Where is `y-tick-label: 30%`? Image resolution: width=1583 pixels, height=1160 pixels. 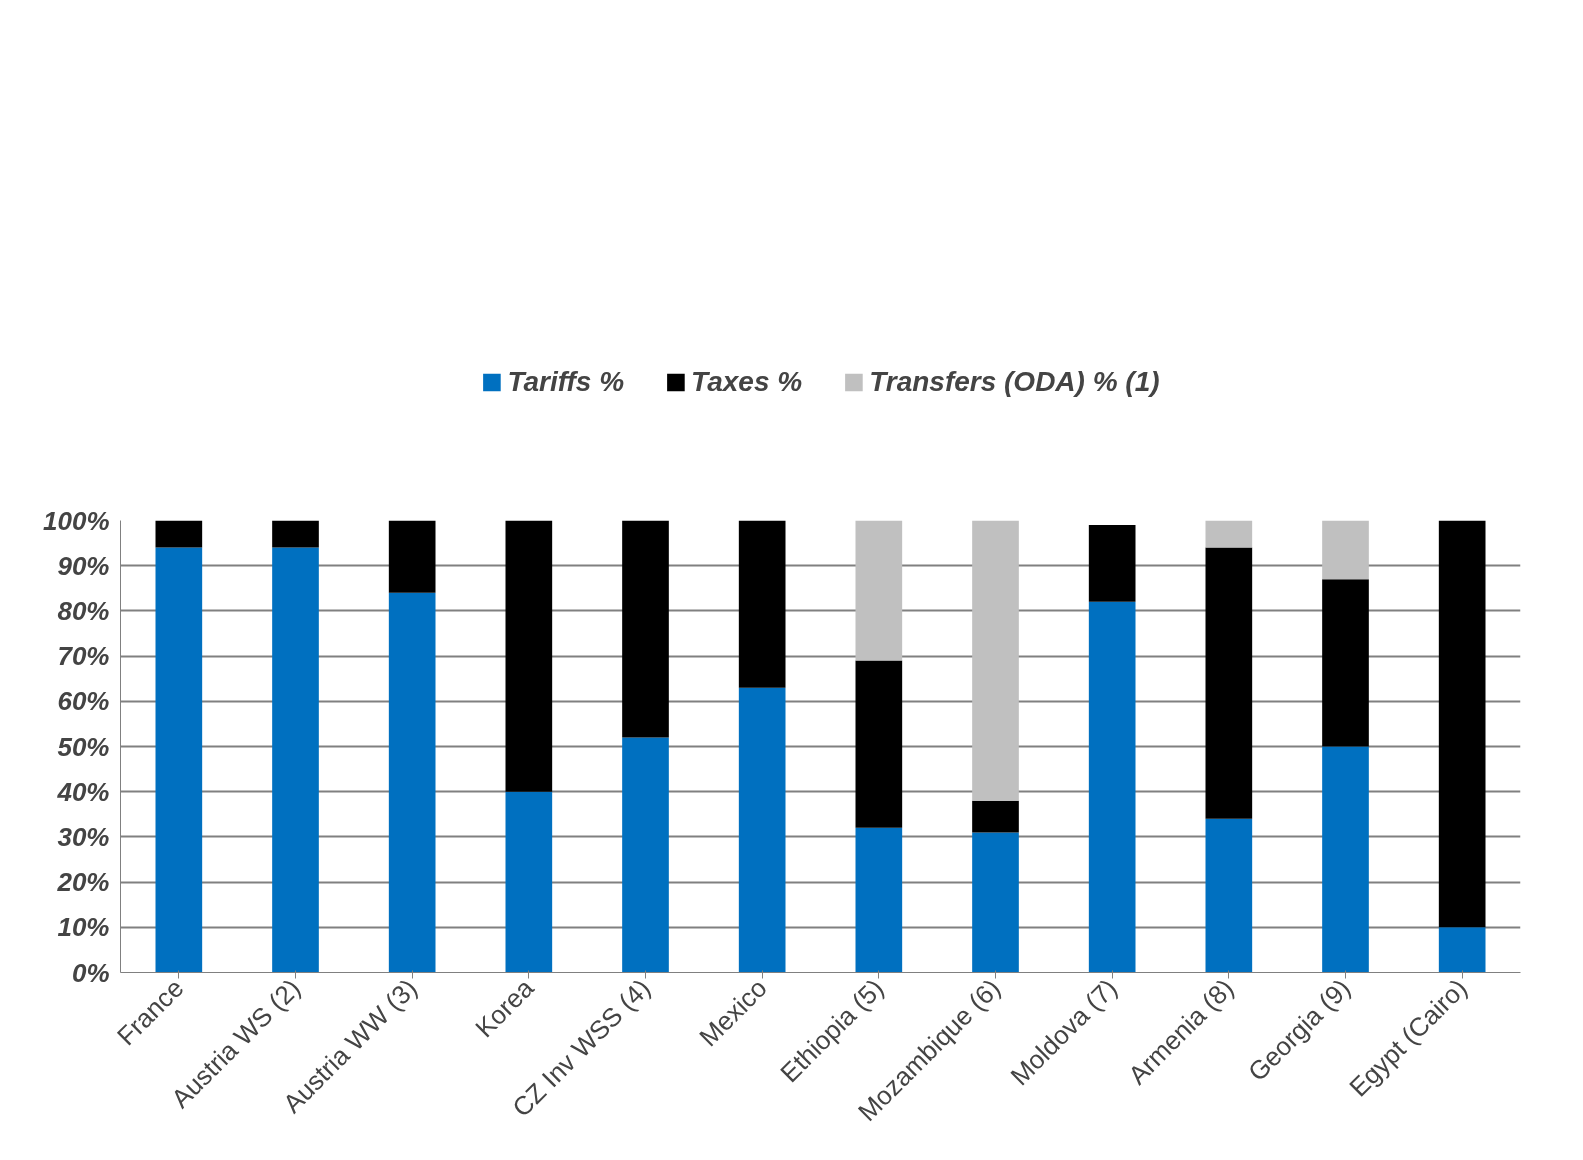
y-tick-label: 30% is located at coordinates (83, 836).